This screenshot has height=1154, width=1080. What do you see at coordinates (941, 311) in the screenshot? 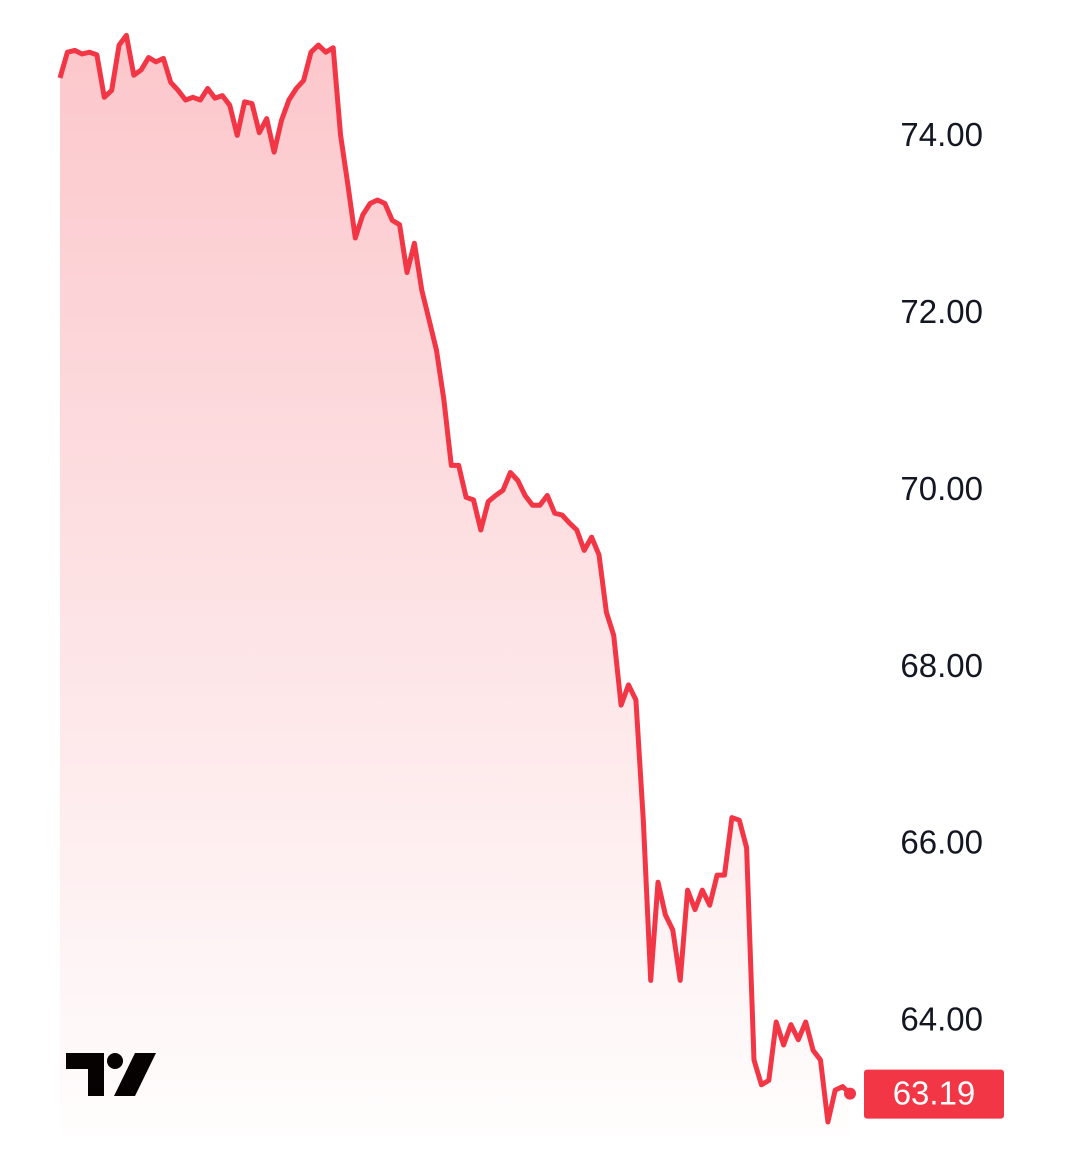
I see `y-tick-label: 72.00` at bounding box center [941, 311].